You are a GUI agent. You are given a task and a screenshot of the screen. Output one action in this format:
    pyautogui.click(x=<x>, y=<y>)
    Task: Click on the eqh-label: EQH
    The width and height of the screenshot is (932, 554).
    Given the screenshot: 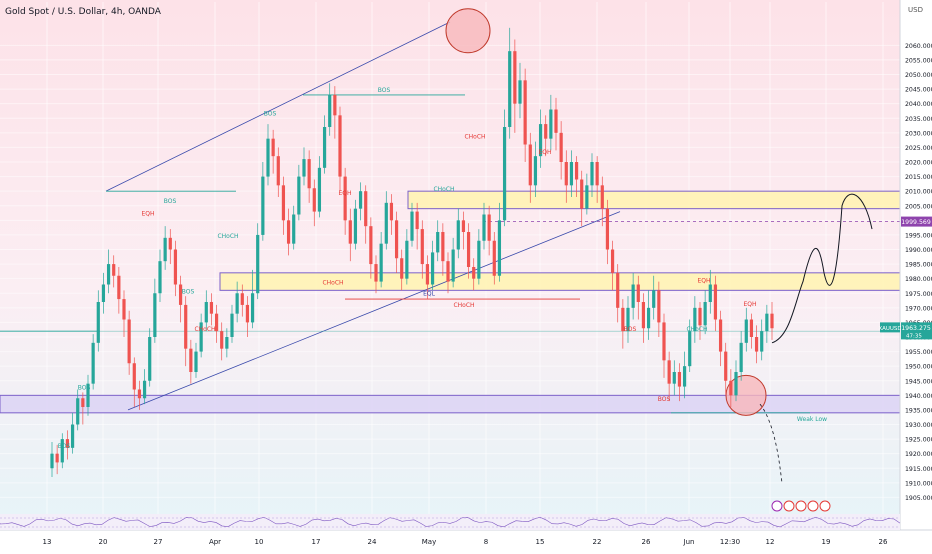 What is the action you would take?
    pyautogui.click(x=147, y=213)
    